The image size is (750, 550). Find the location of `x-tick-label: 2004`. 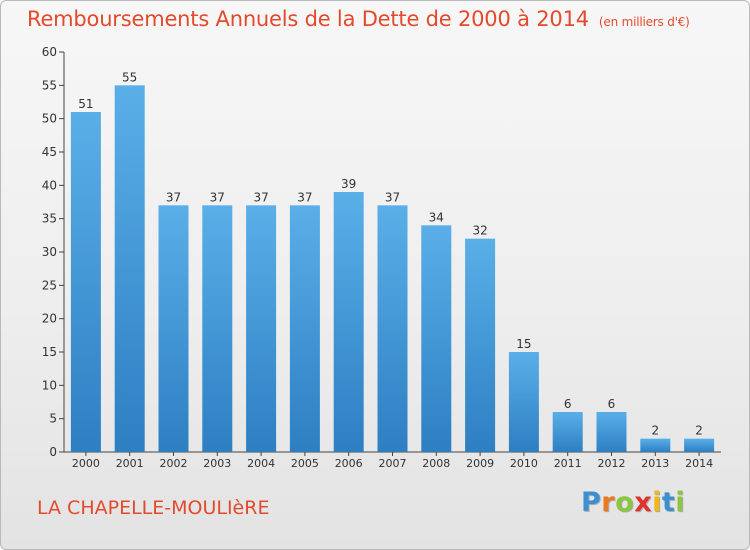

x-tick-label: 2004 is located at coordinates (261, 463).